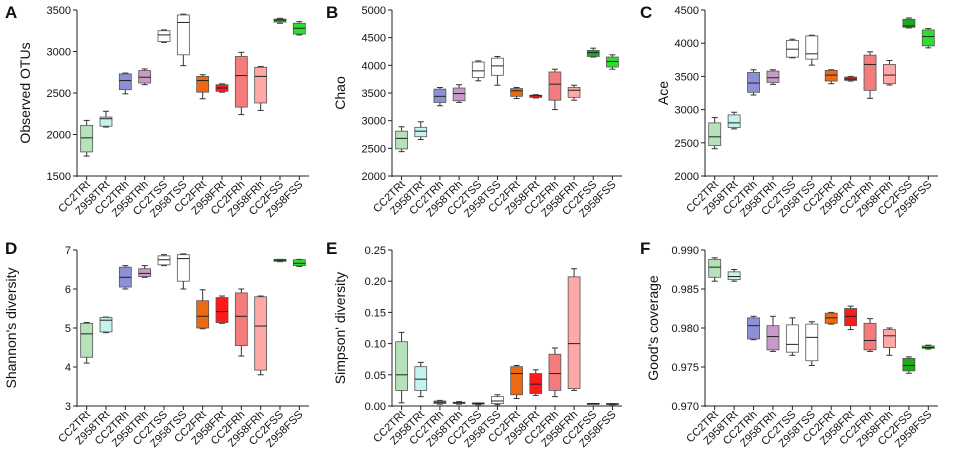  I want to click on y-tick-label: 0.980, so click(685, 329).